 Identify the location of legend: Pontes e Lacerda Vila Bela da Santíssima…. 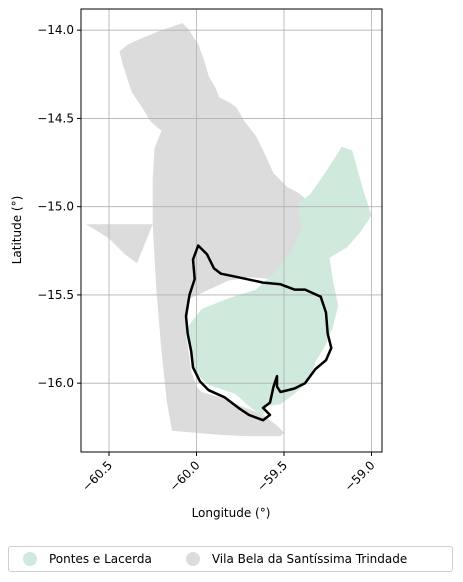
(230, 559).